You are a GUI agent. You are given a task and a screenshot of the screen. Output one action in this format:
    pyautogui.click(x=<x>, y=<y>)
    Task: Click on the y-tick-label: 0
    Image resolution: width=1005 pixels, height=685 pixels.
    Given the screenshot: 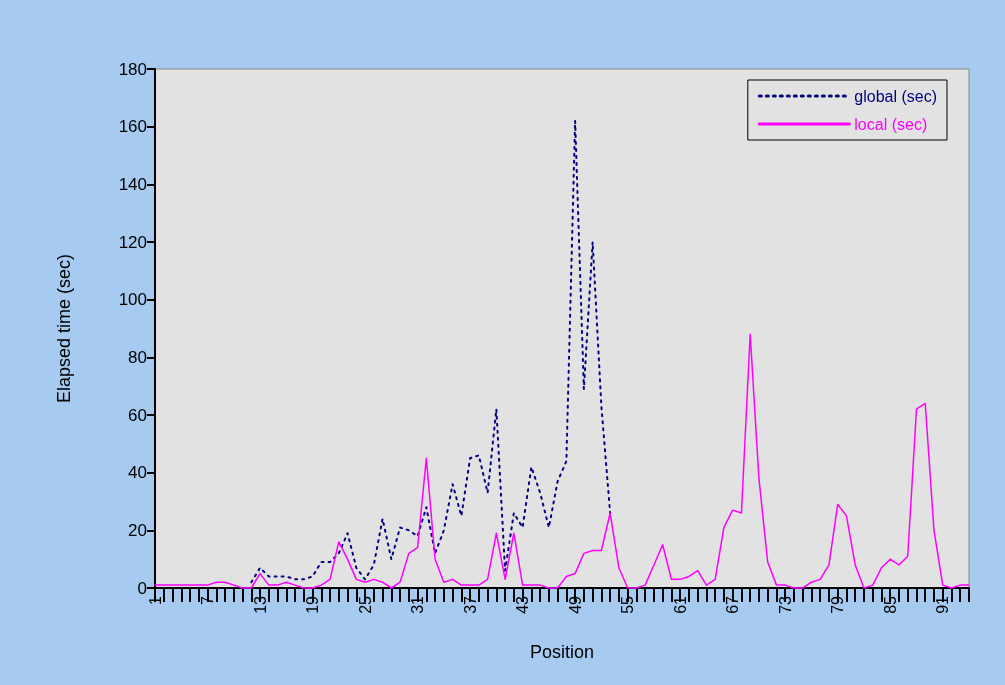 What is the action you would take?
    pyautogui.click(x=142, y=588)
    